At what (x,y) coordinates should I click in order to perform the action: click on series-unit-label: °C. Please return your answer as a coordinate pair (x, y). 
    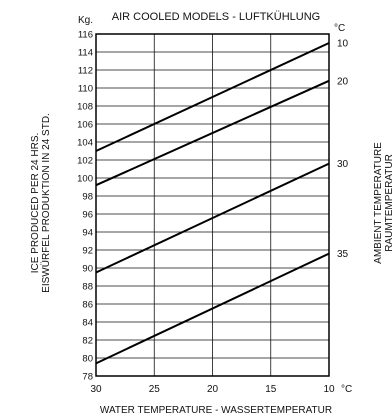
    Looking at the image, I should click on (339, 28).